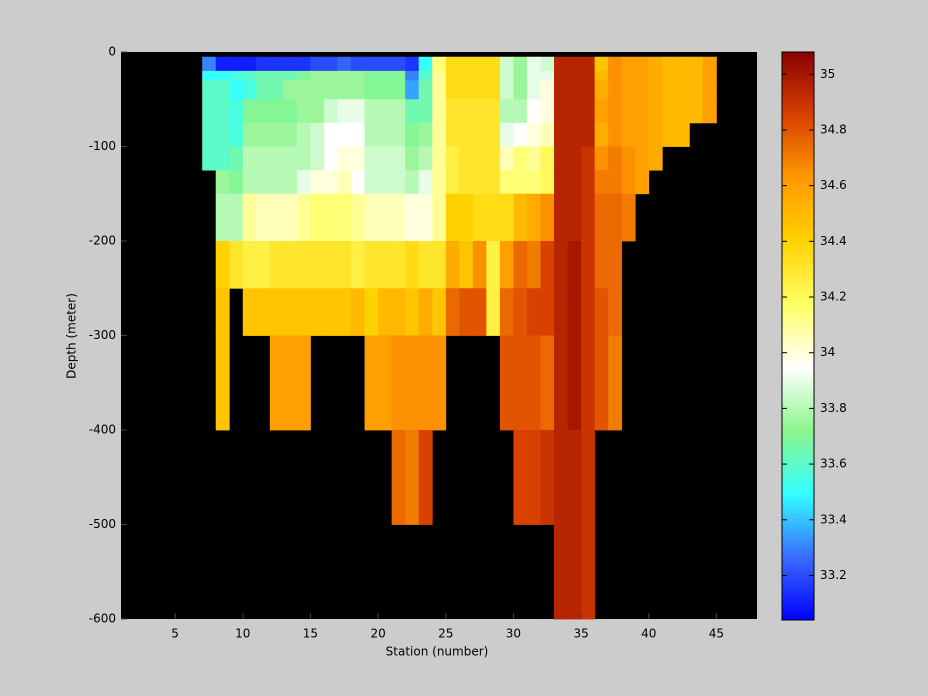 Image resolution: width=928 pixels, height=696 pixels. I want to click on x-tick-label: 15, so click(310, 634).